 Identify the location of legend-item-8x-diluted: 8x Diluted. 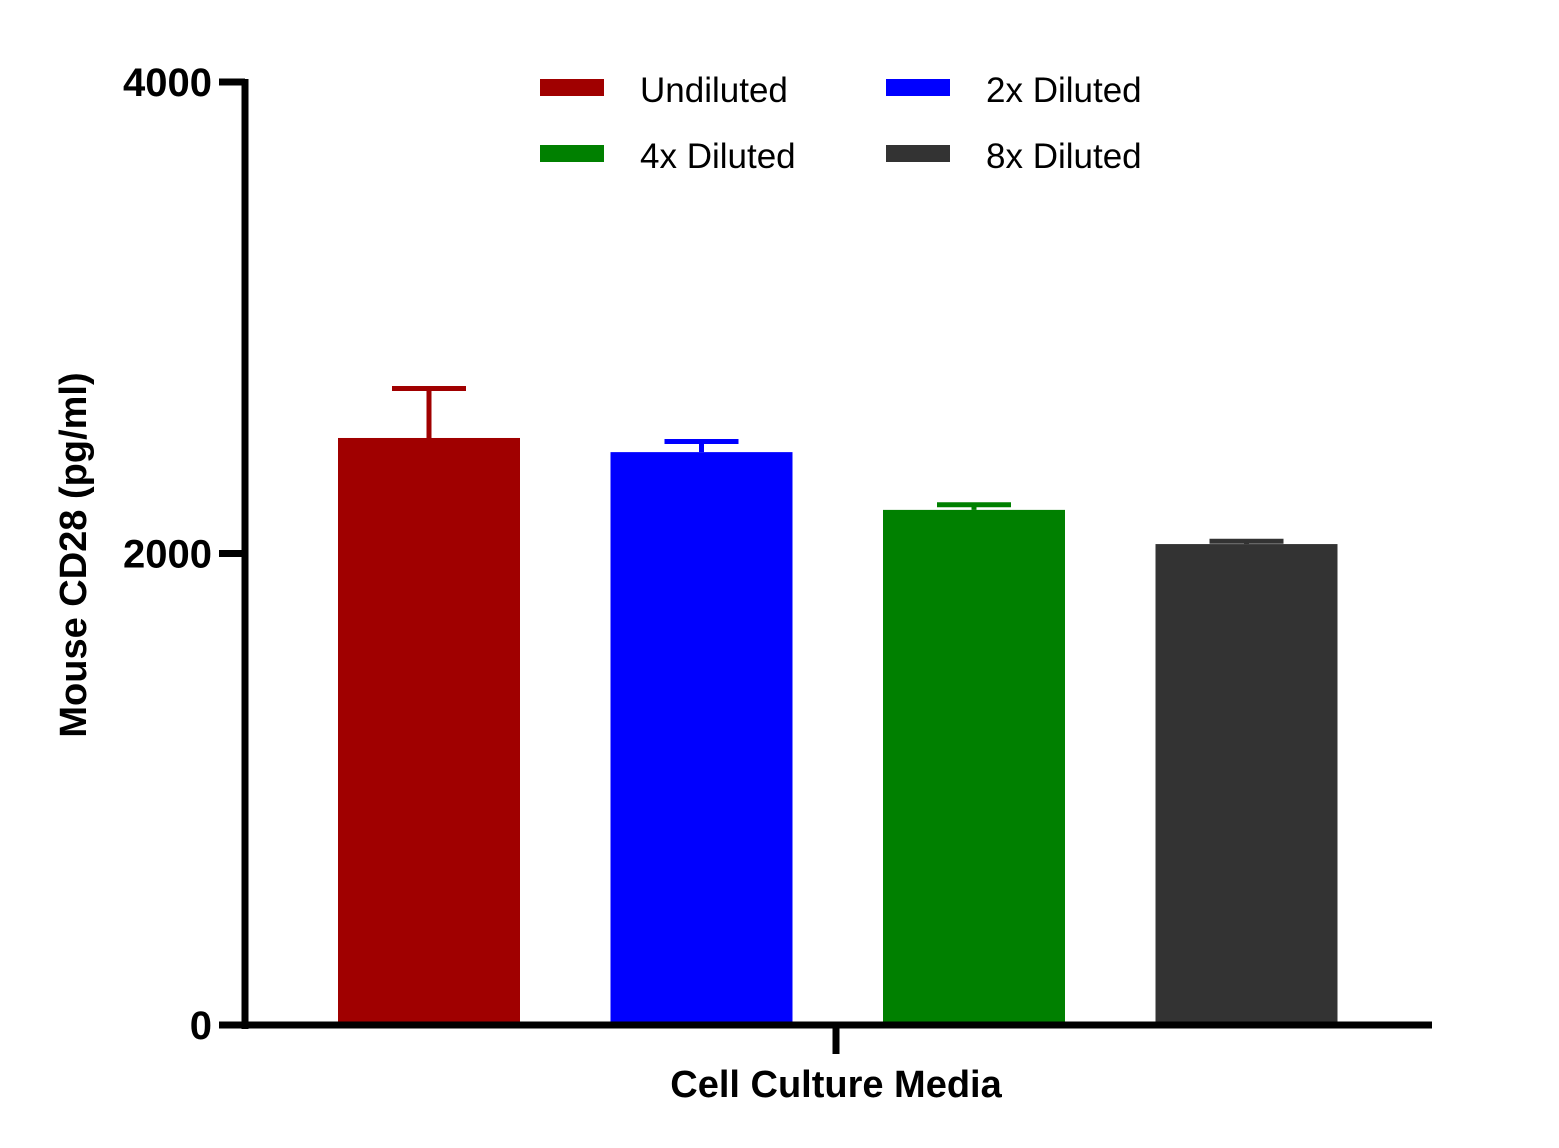
(1014, 156).